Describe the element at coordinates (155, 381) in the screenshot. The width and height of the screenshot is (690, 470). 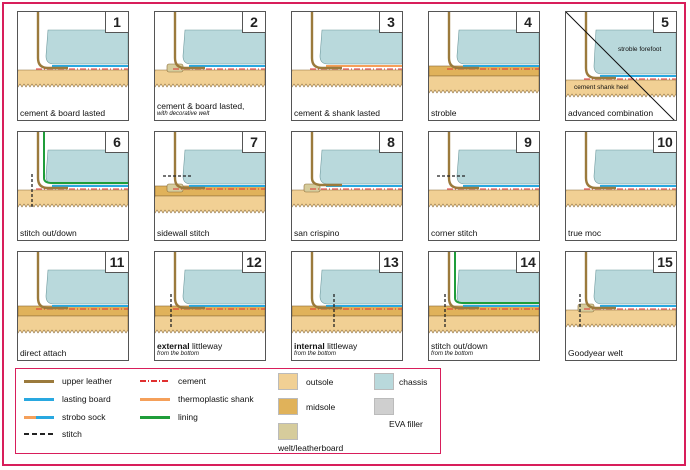
I see `legend-line-cement` at that location.